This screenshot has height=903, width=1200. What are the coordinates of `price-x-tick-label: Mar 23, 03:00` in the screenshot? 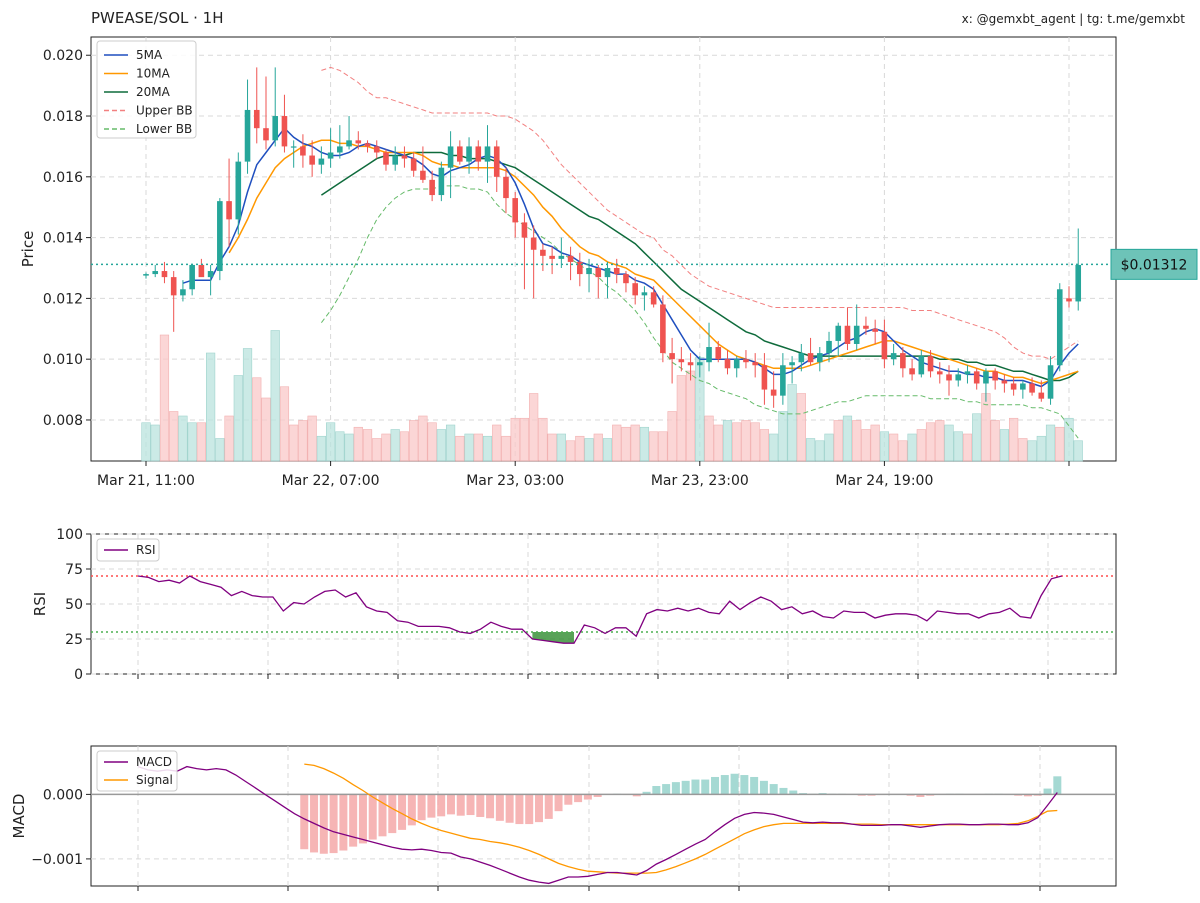 It's located at (515, 481).